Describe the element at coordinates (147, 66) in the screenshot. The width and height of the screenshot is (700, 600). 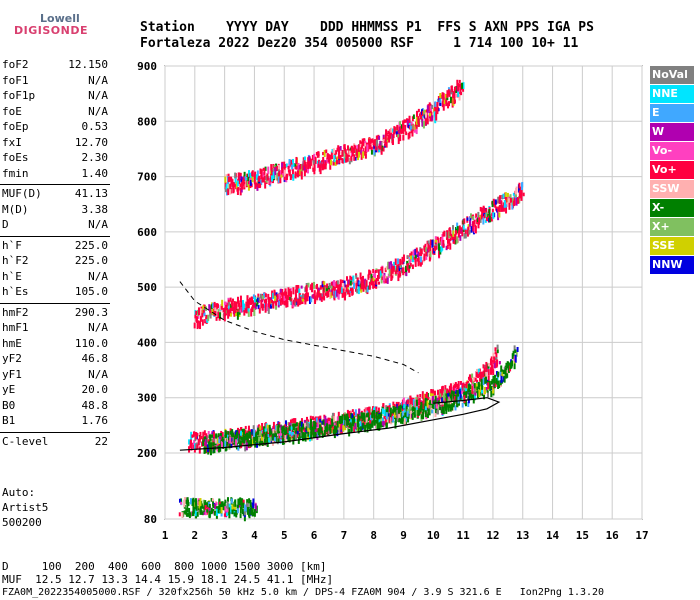
I see `y-tick-label: 900` at that location.